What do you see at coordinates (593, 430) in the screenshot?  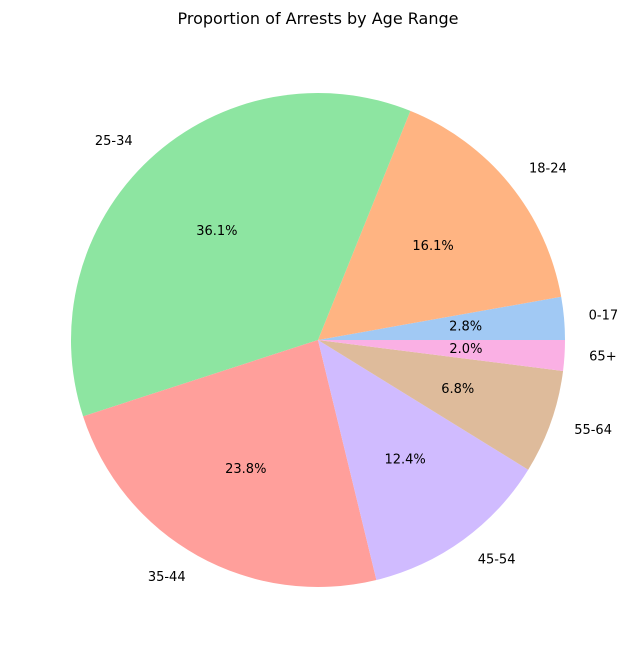 I see `slice-label-55-64: 55-64` at bounding box center [593, 430].